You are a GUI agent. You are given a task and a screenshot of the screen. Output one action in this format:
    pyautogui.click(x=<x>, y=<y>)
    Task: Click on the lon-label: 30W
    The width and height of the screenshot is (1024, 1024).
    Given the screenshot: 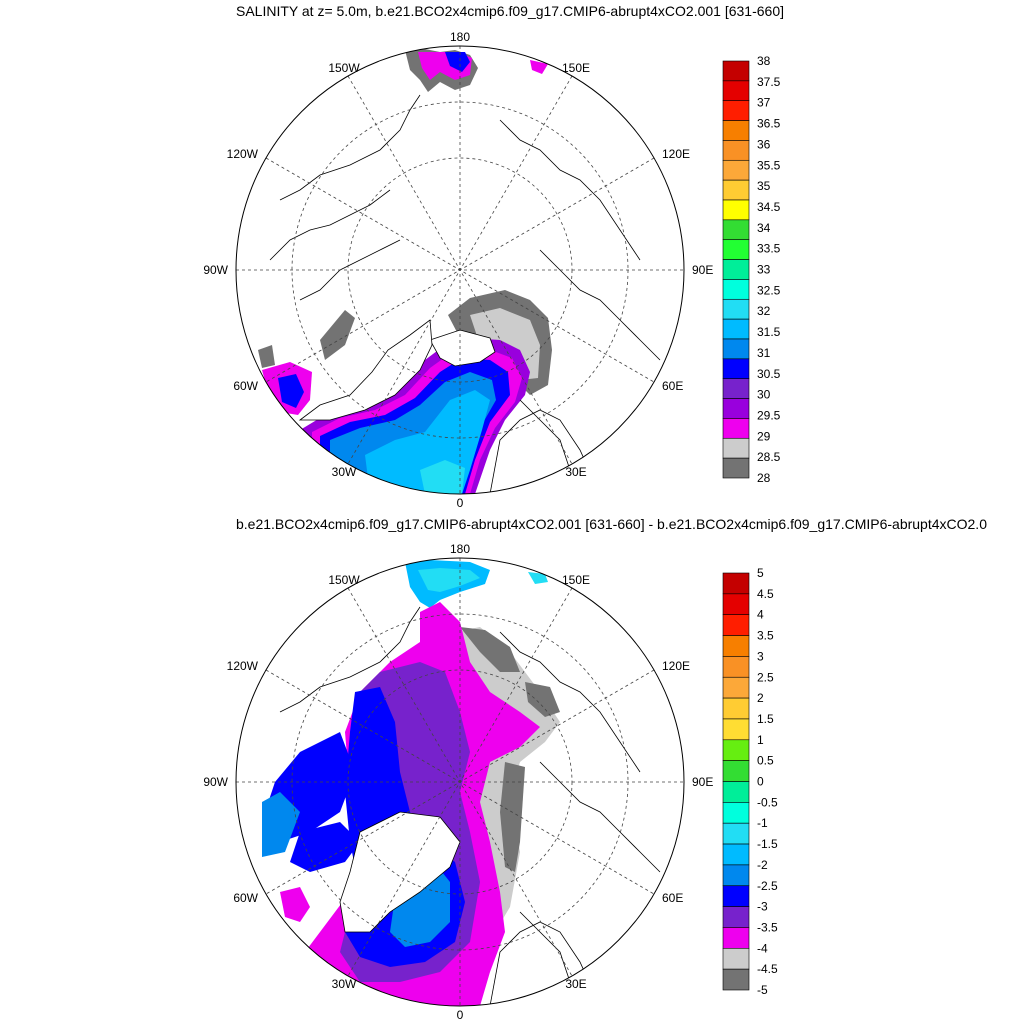 What is the action you would take?
    pyautogui.click(x=344, y=984)
    